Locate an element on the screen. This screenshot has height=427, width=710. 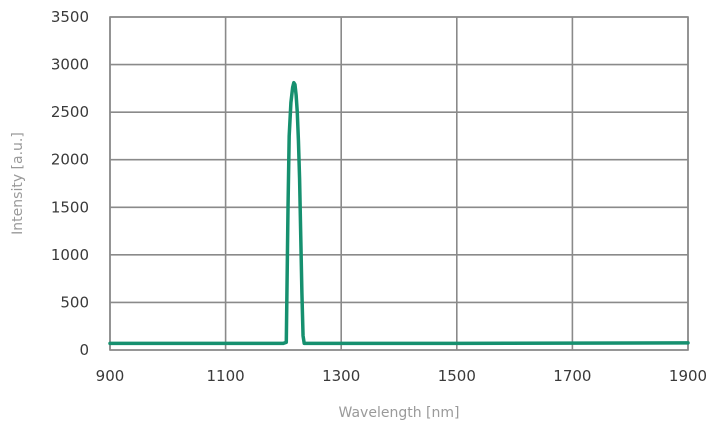
x-tick-label: 1900 is located at coordinates (688, 376).